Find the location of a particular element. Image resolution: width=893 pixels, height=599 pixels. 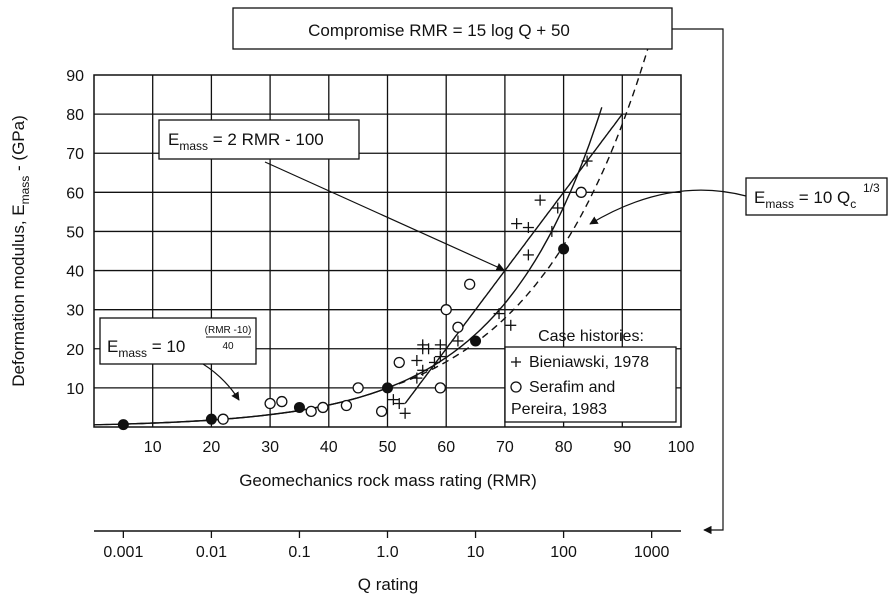

q-eq-exponent: 1/3 is located at coordinates (871, 188).